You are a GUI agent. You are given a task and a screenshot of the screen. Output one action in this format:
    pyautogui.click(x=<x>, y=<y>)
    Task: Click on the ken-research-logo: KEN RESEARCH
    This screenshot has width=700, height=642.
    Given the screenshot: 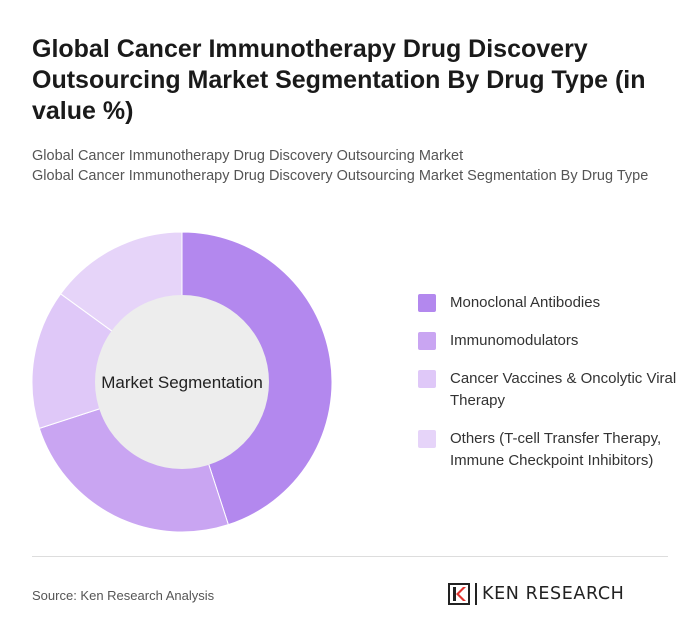 What is the action you would take?
    pyautogui.click(x=535, y=594)
    